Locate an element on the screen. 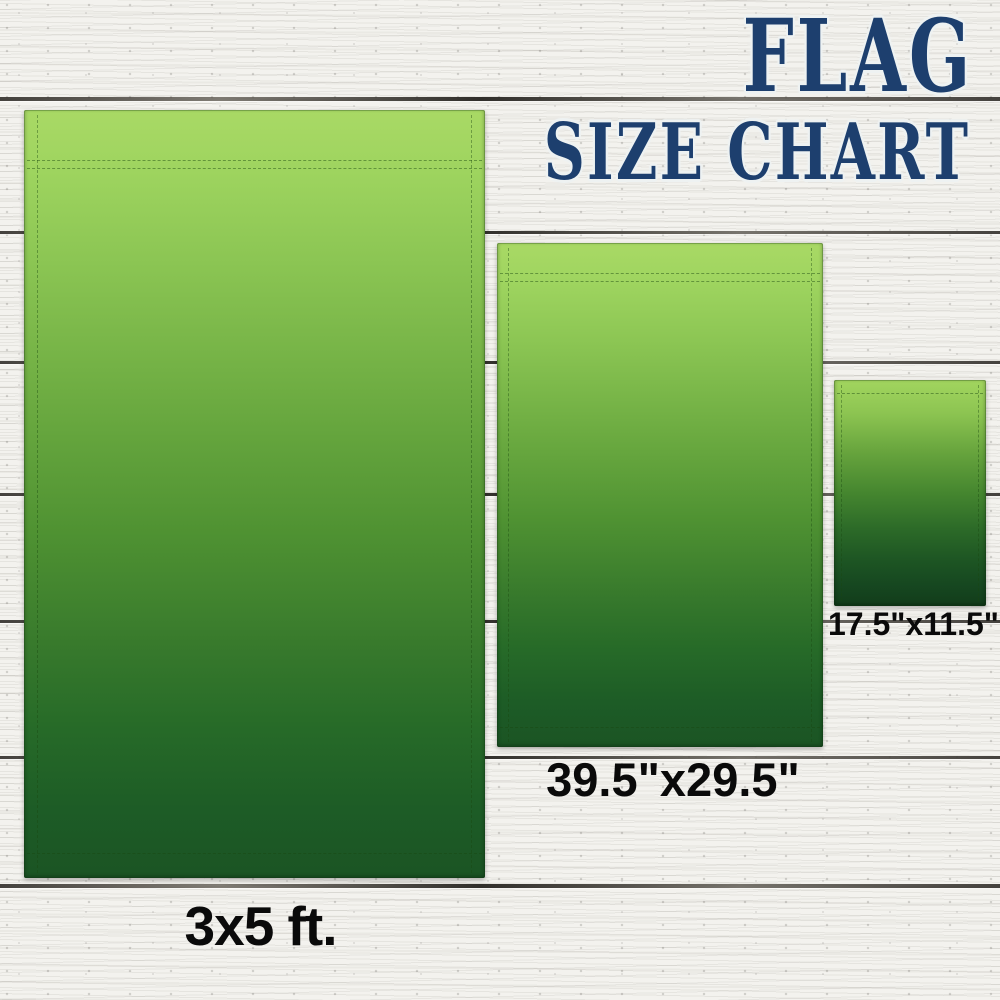 This screenshot has height=1000, width=1000. small-flag is located at coordinates (910, 493).